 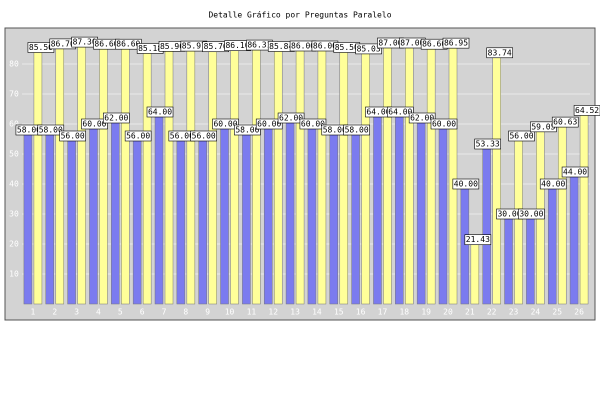 I want to click on x-tick-label: 18, so click(x=404, y=312).